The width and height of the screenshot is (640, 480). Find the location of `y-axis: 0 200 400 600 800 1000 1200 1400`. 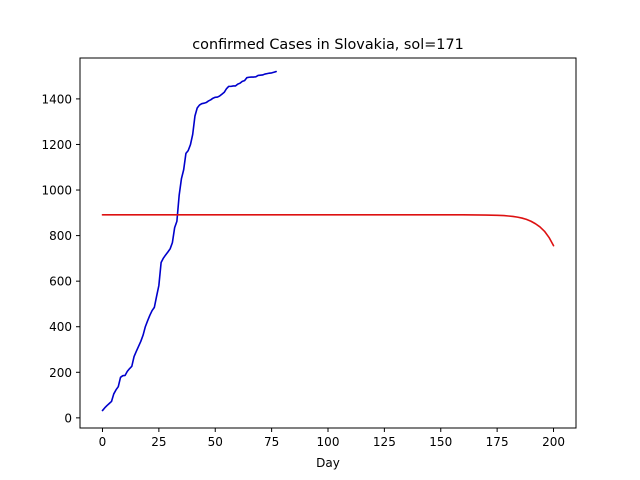

y-axis: 0 200 400 600 800 1000 1200 1400 is located at coordinates (60, 258).